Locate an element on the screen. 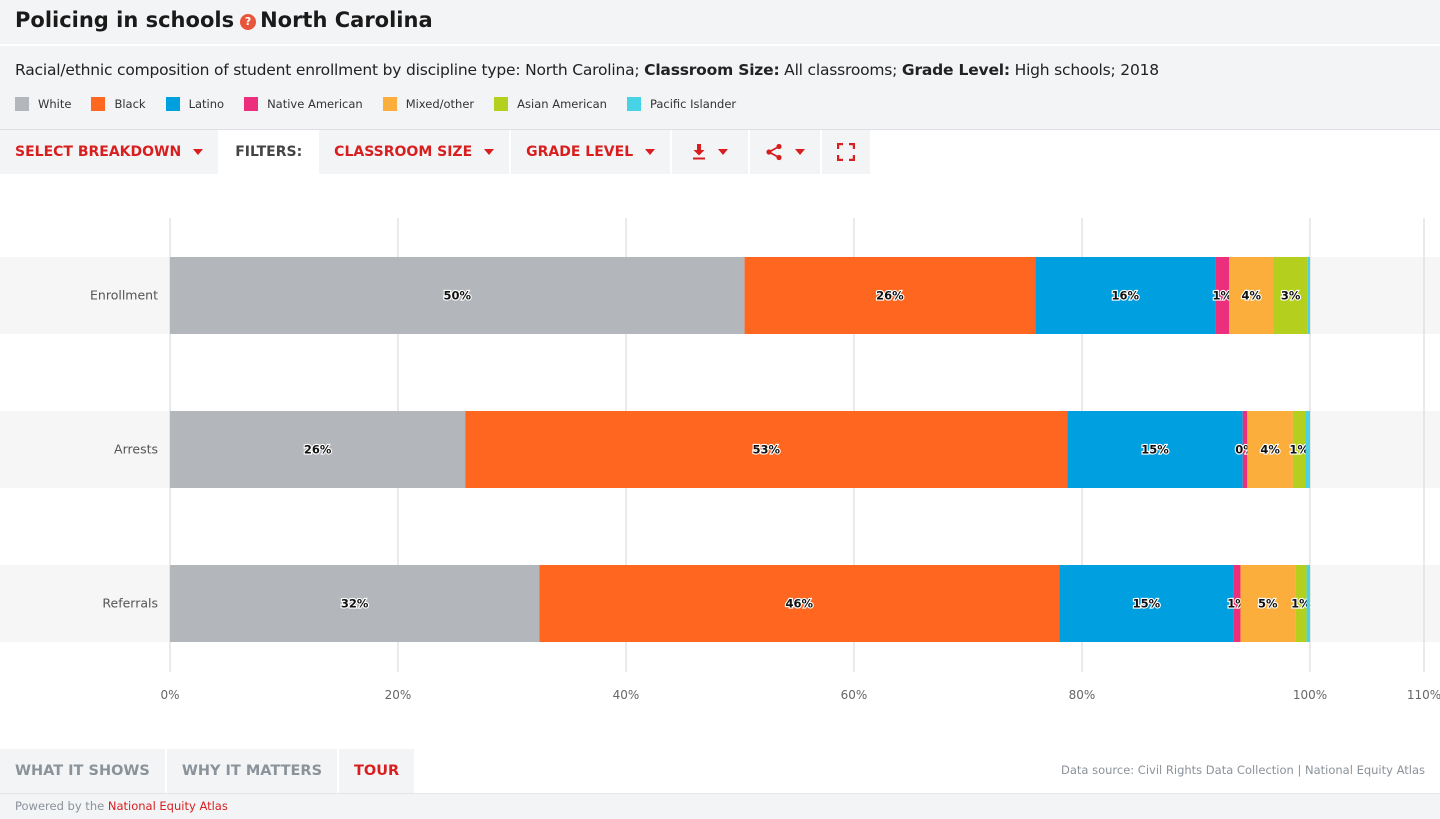 Image resolution: width=1440 pixels, height=819 pixels. national-equity-atlas-link: National Equity Atlas is located at coordinates (167, 806).